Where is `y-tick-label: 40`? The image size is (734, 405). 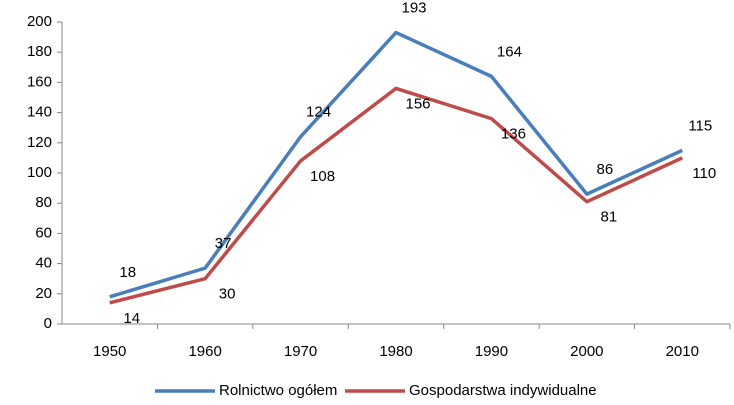 y-tick-label: 40 is located at coordinates (43, 263).